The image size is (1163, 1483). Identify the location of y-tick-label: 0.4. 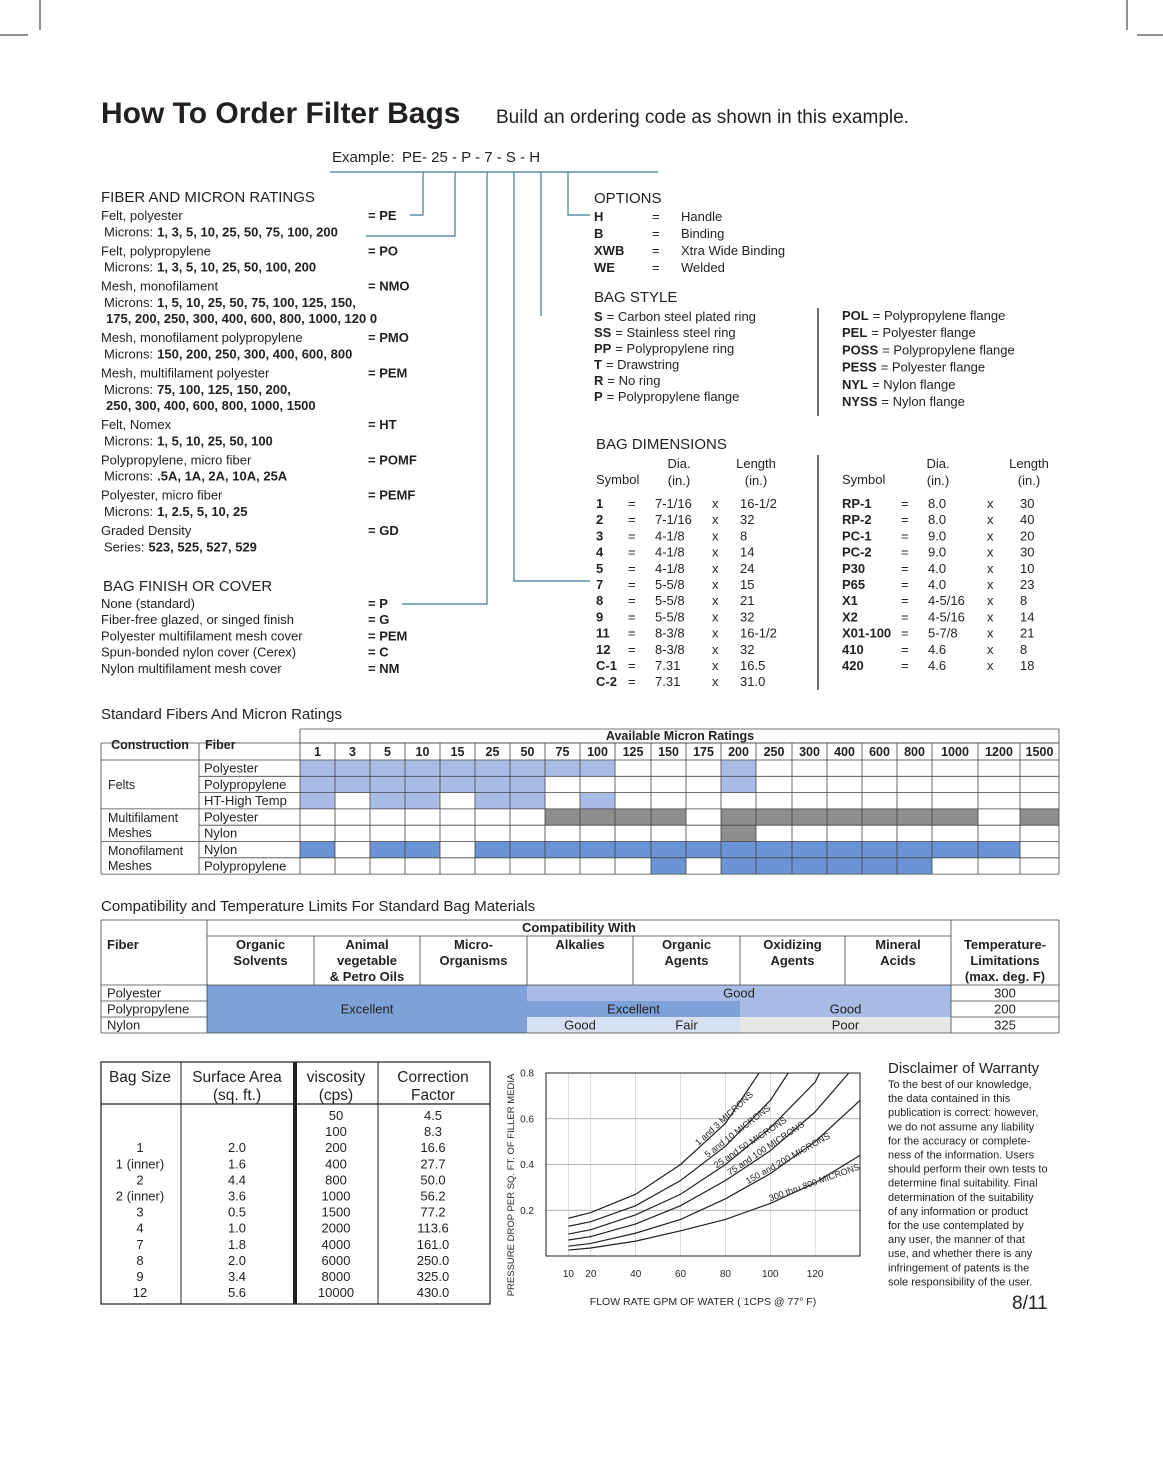
(527, 1165).